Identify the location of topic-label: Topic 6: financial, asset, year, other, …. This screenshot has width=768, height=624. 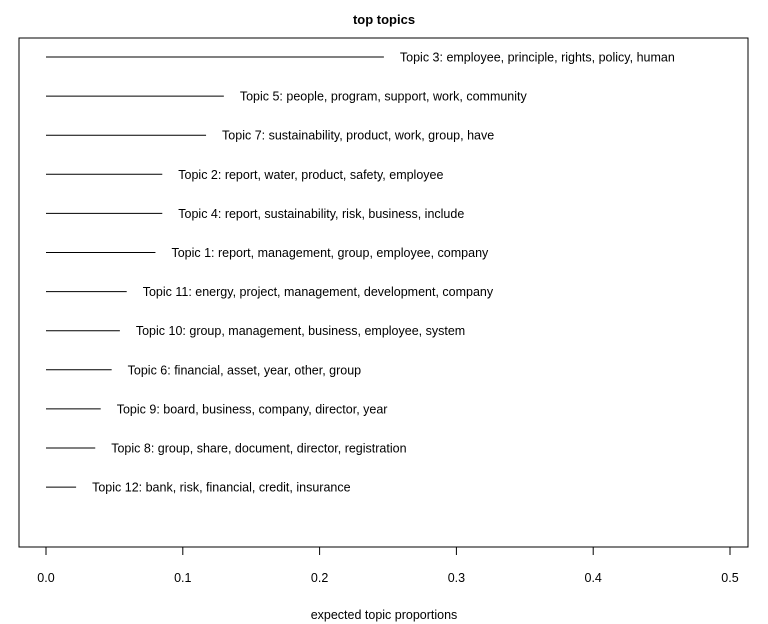
(245, 370).